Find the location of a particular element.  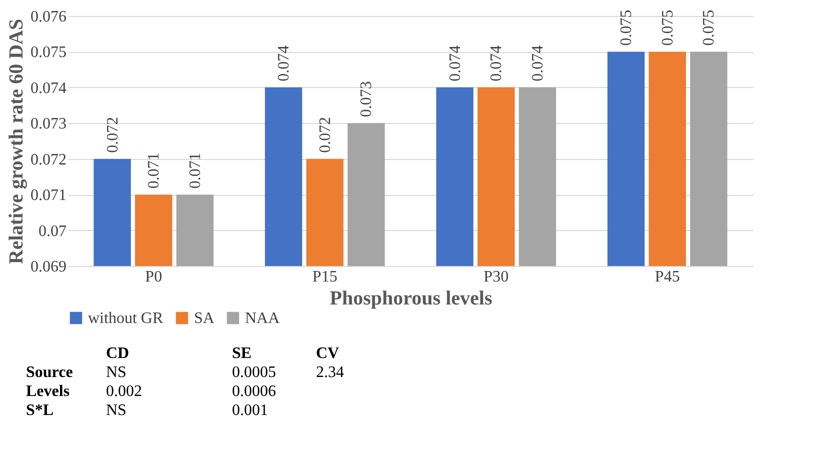

x-axis-title: Phosphorous levels is located at coordinates (411, 299).